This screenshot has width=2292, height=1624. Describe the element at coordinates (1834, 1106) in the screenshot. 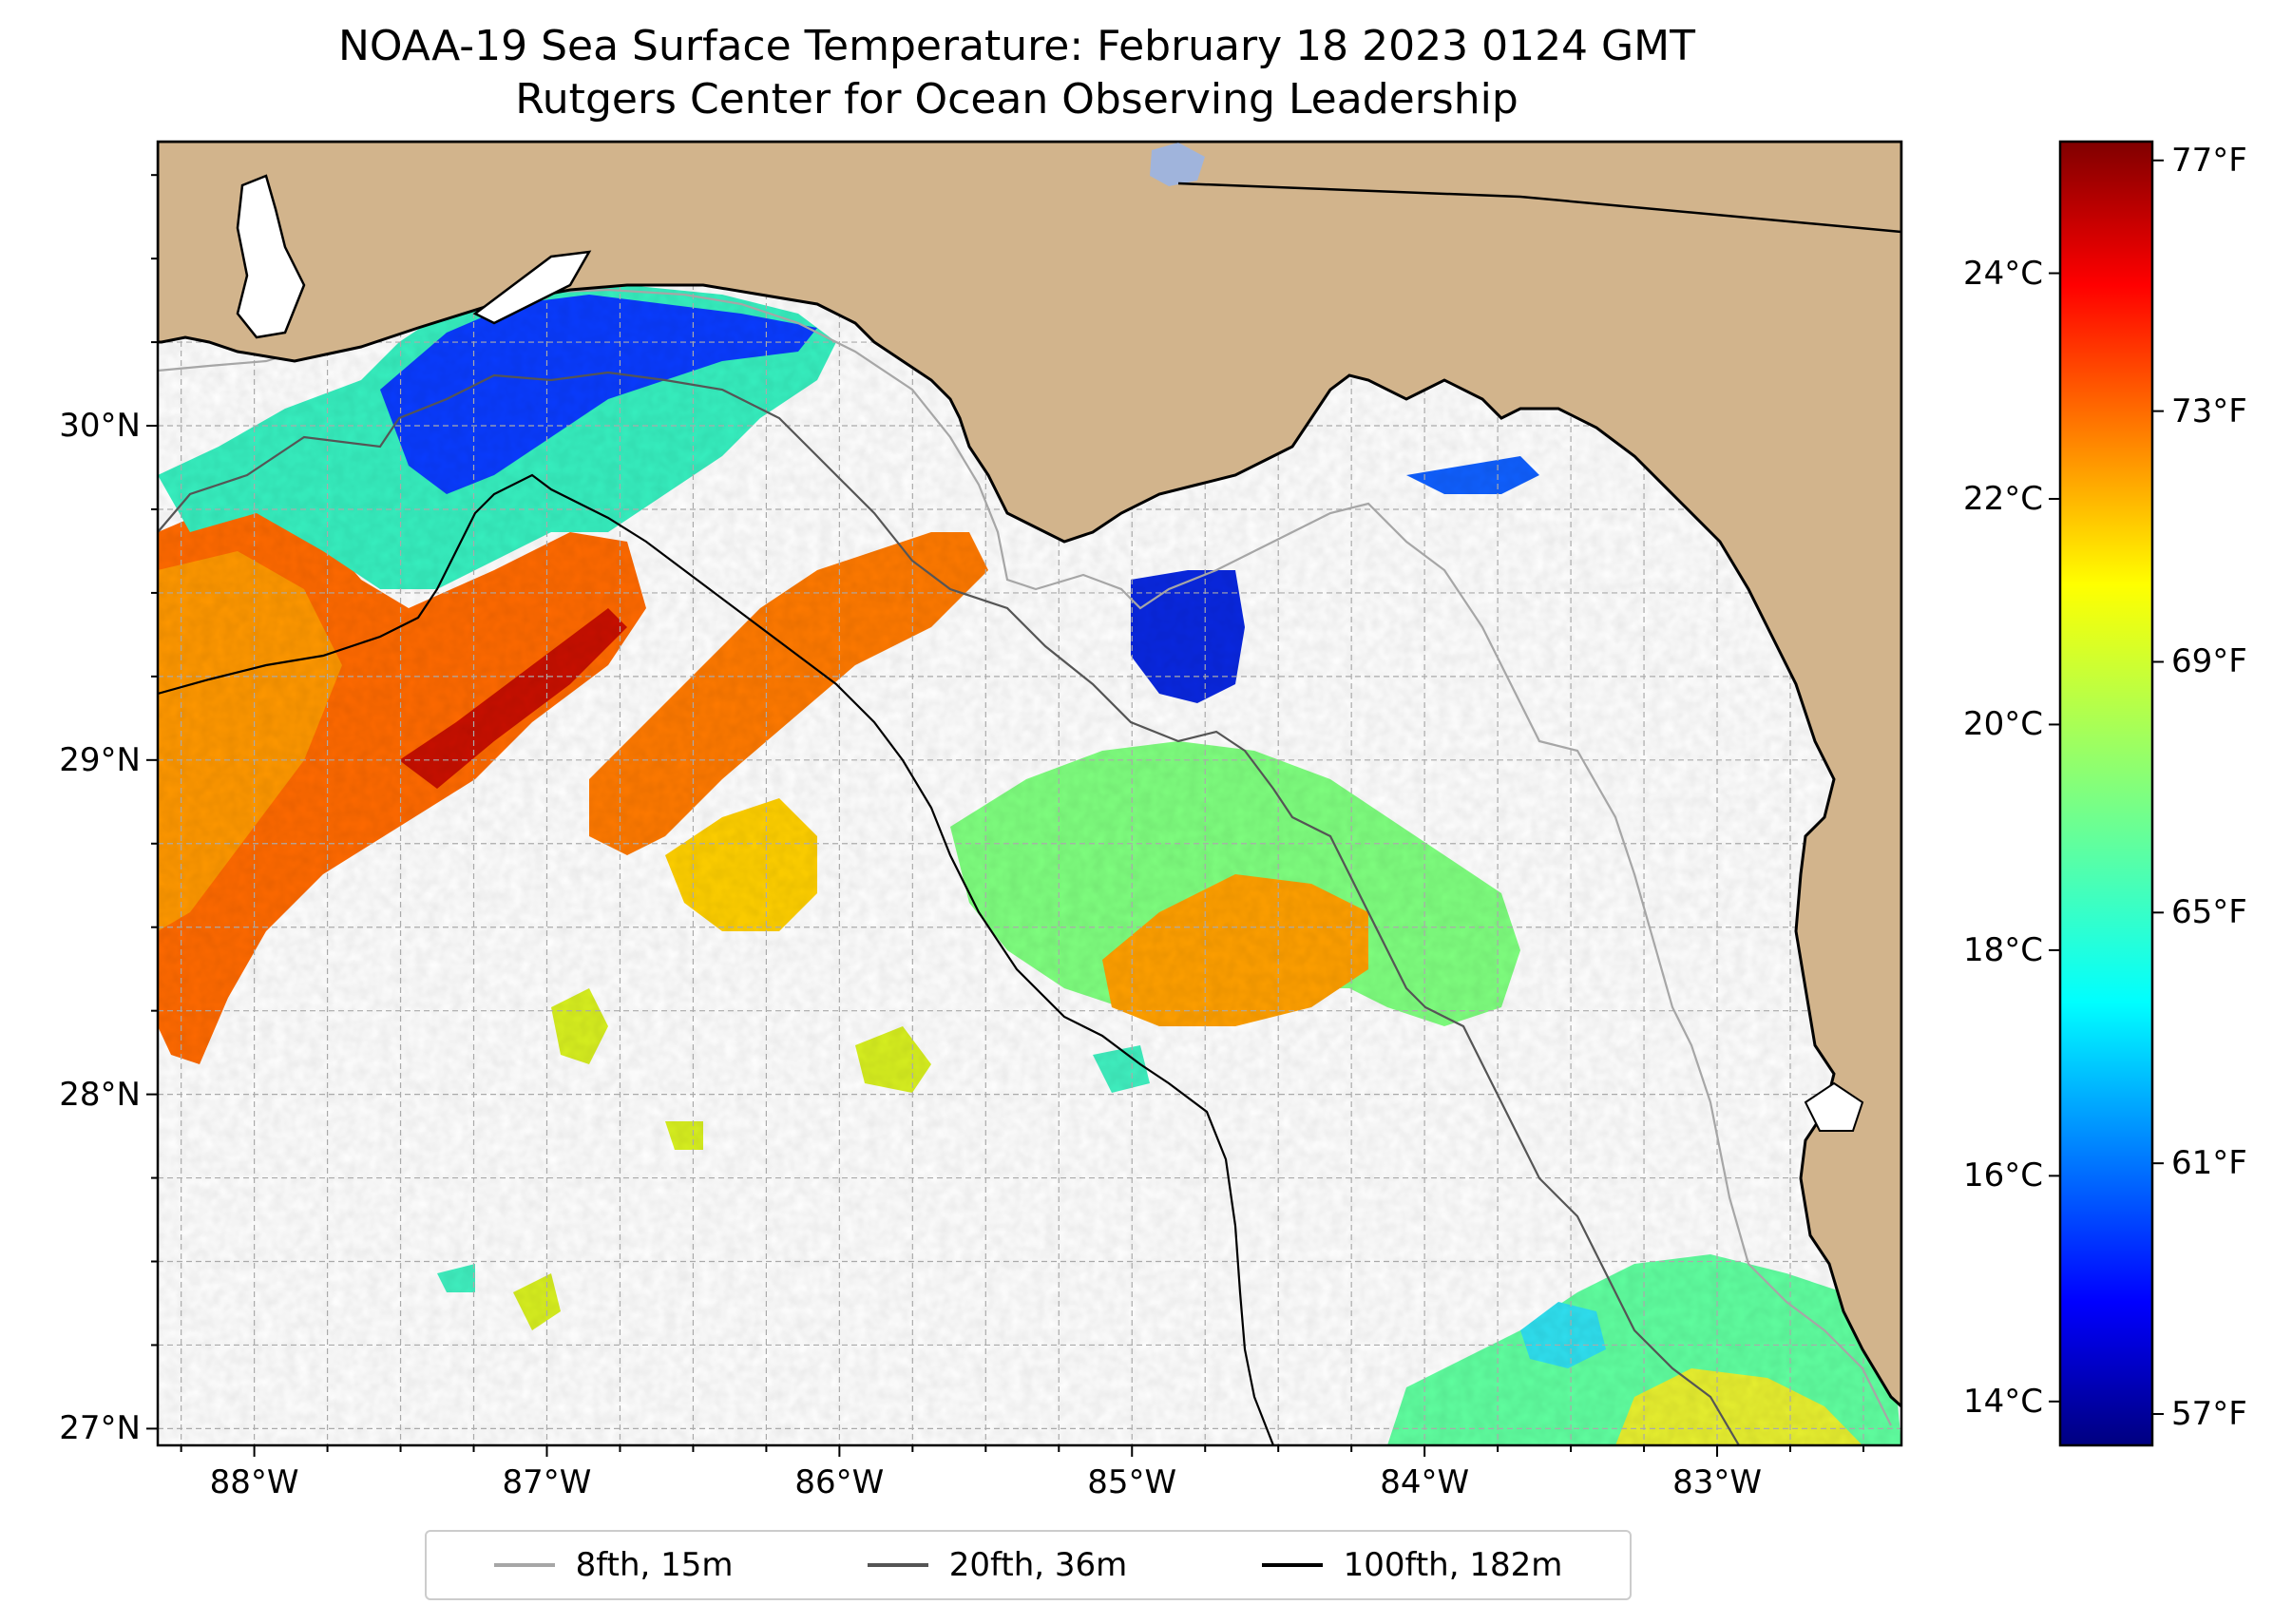

I see `florida-bay-inlet` at that location.